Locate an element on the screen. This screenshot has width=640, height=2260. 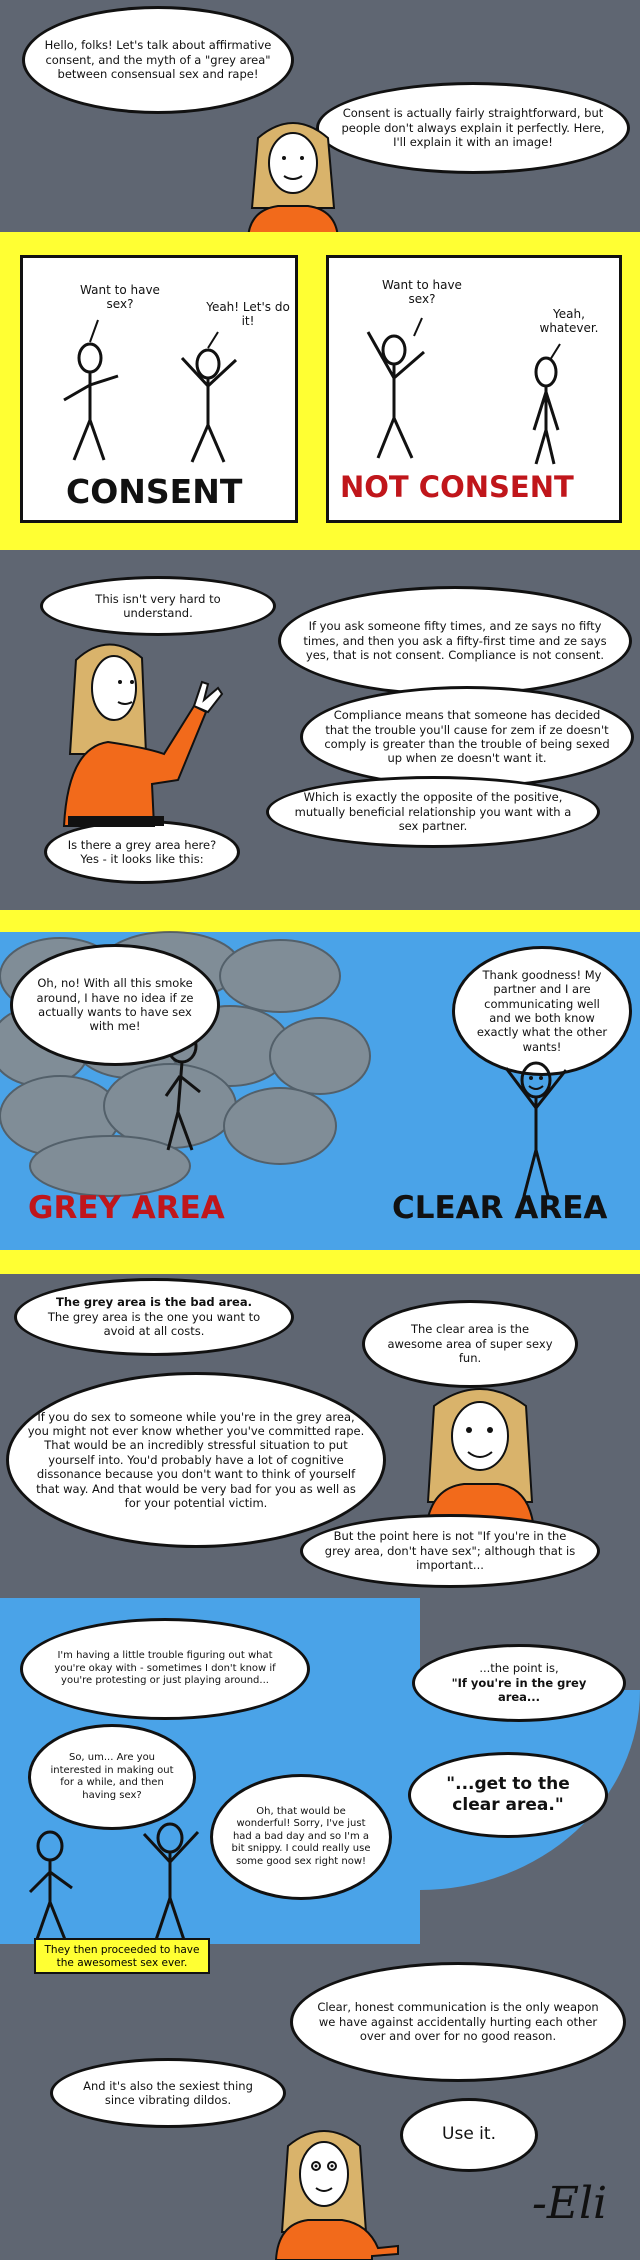
conversation-stick-figures is located at coordinates (114, 1882).